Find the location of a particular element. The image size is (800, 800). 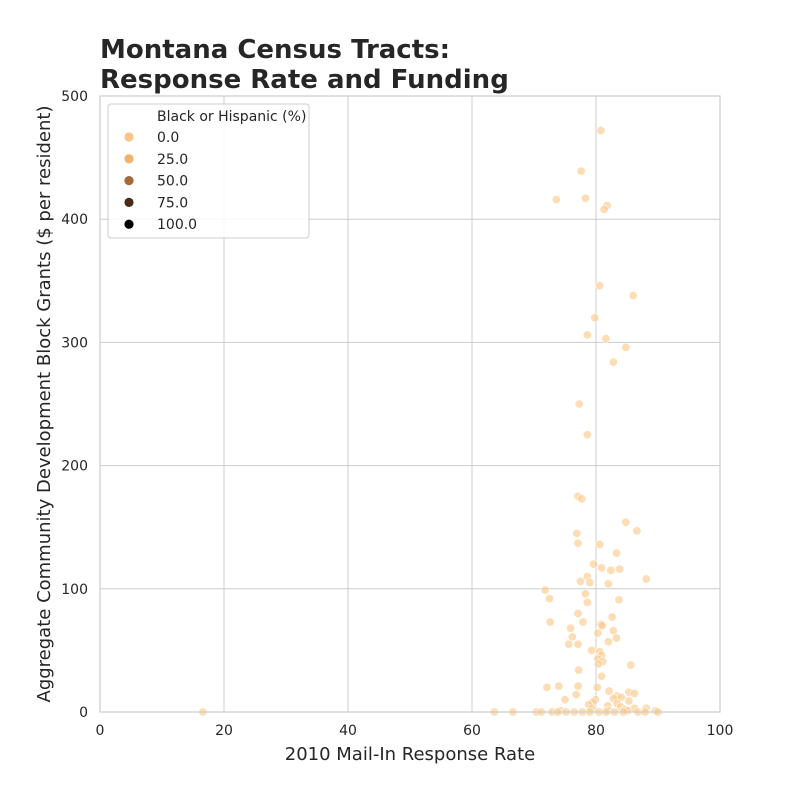

x-axis-label: 2010 Mail-In Response Rate is located at coordinates (410, 754).